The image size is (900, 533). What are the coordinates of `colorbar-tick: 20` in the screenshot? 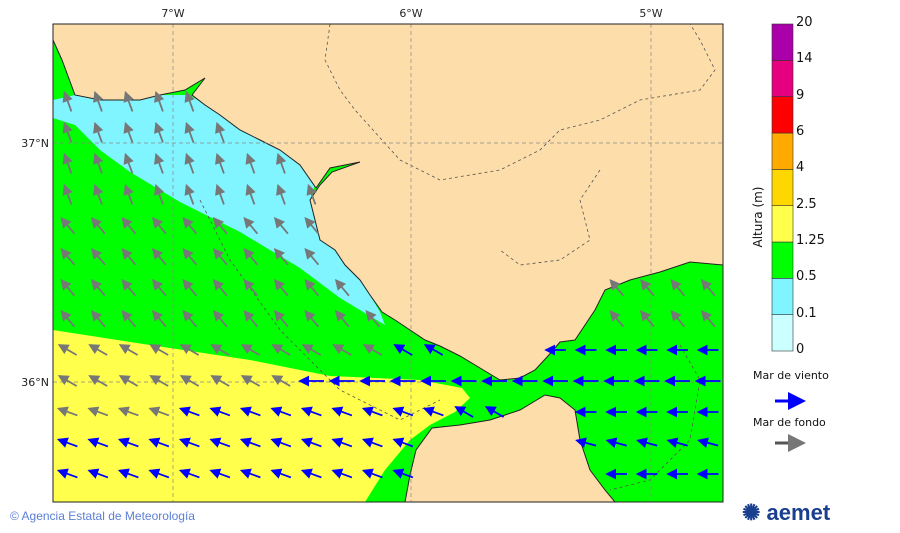 It's located at (804, 22).